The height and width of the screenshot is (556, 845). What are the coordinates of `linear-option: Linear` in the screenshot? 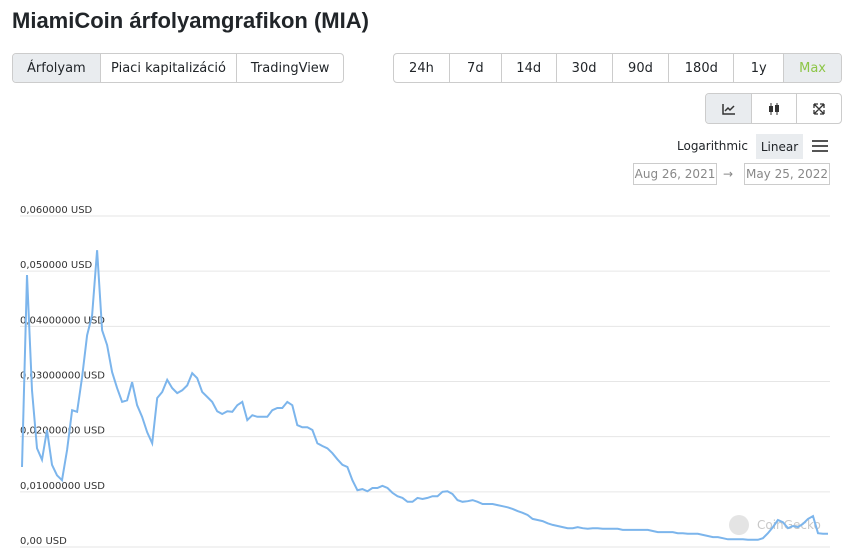 It's located at (779, 146).